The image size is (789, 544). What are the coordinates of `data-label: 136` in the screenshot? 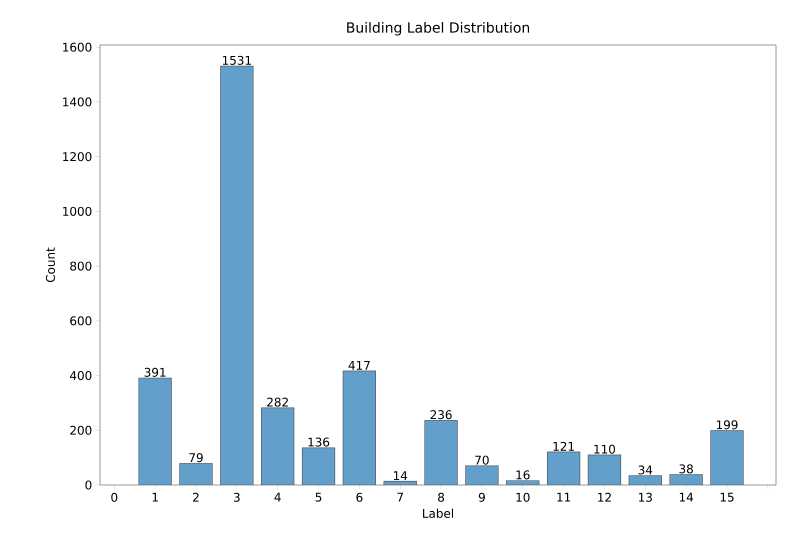 It's located at (319, 442).